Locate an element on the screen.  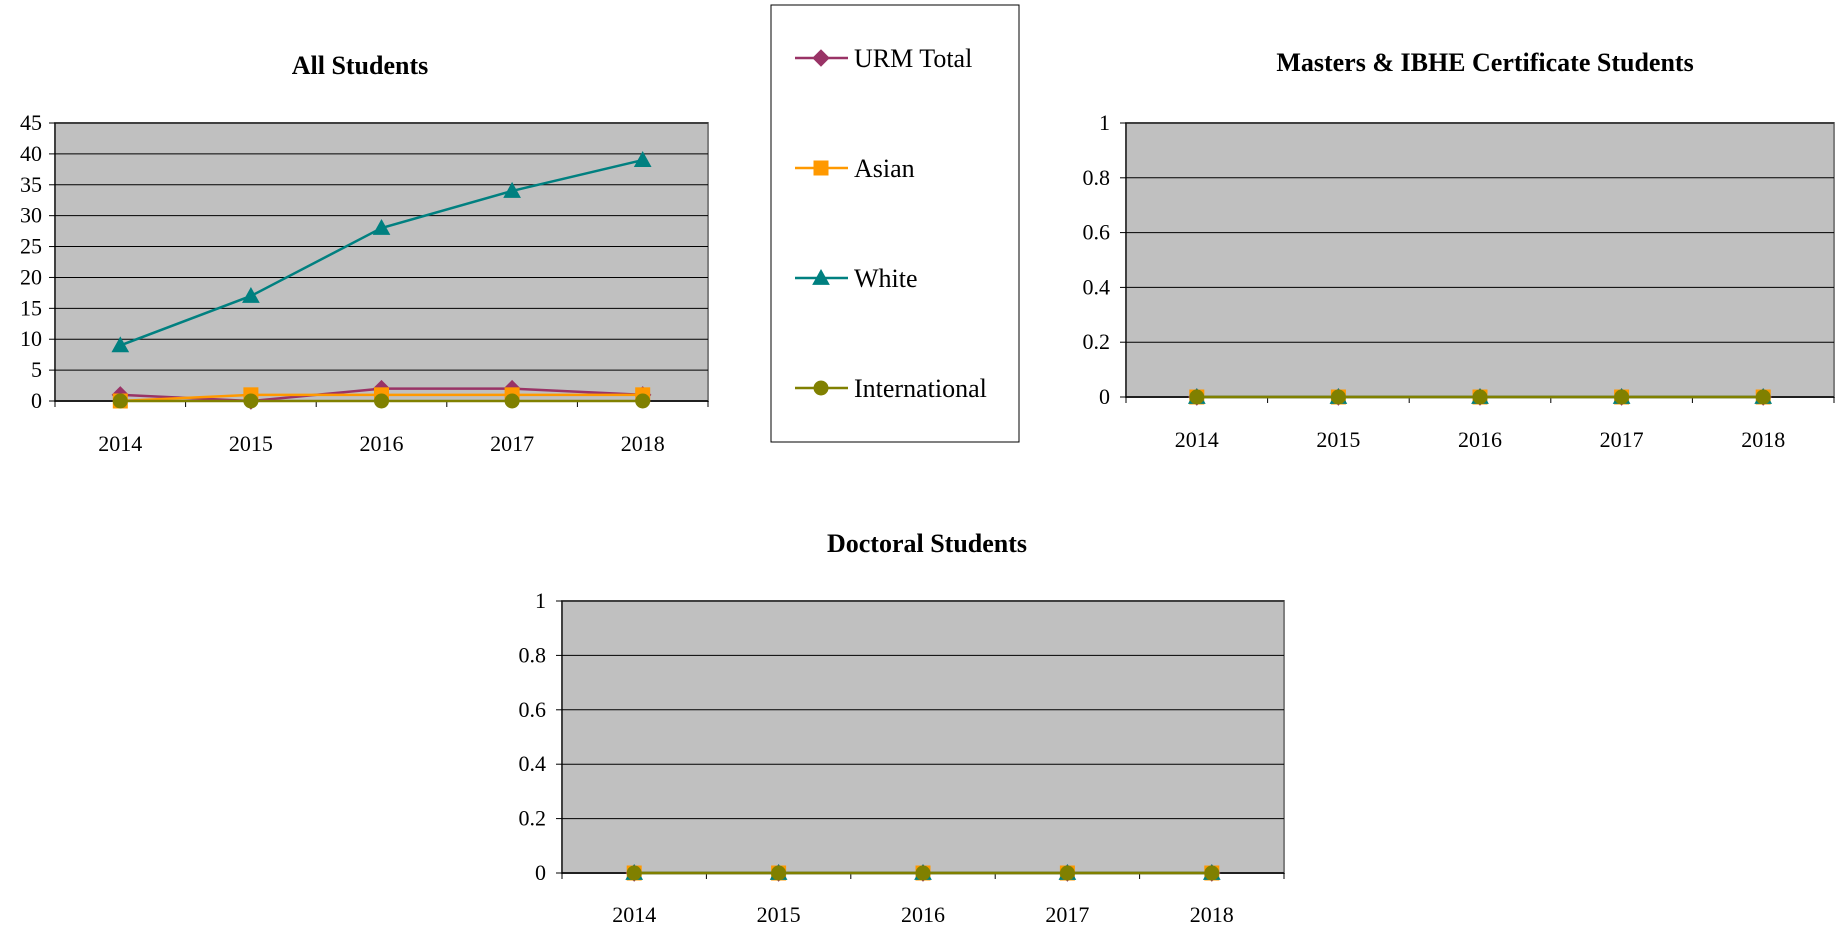
legend-marker-diamond-icon is located at coordinates (821, 58).